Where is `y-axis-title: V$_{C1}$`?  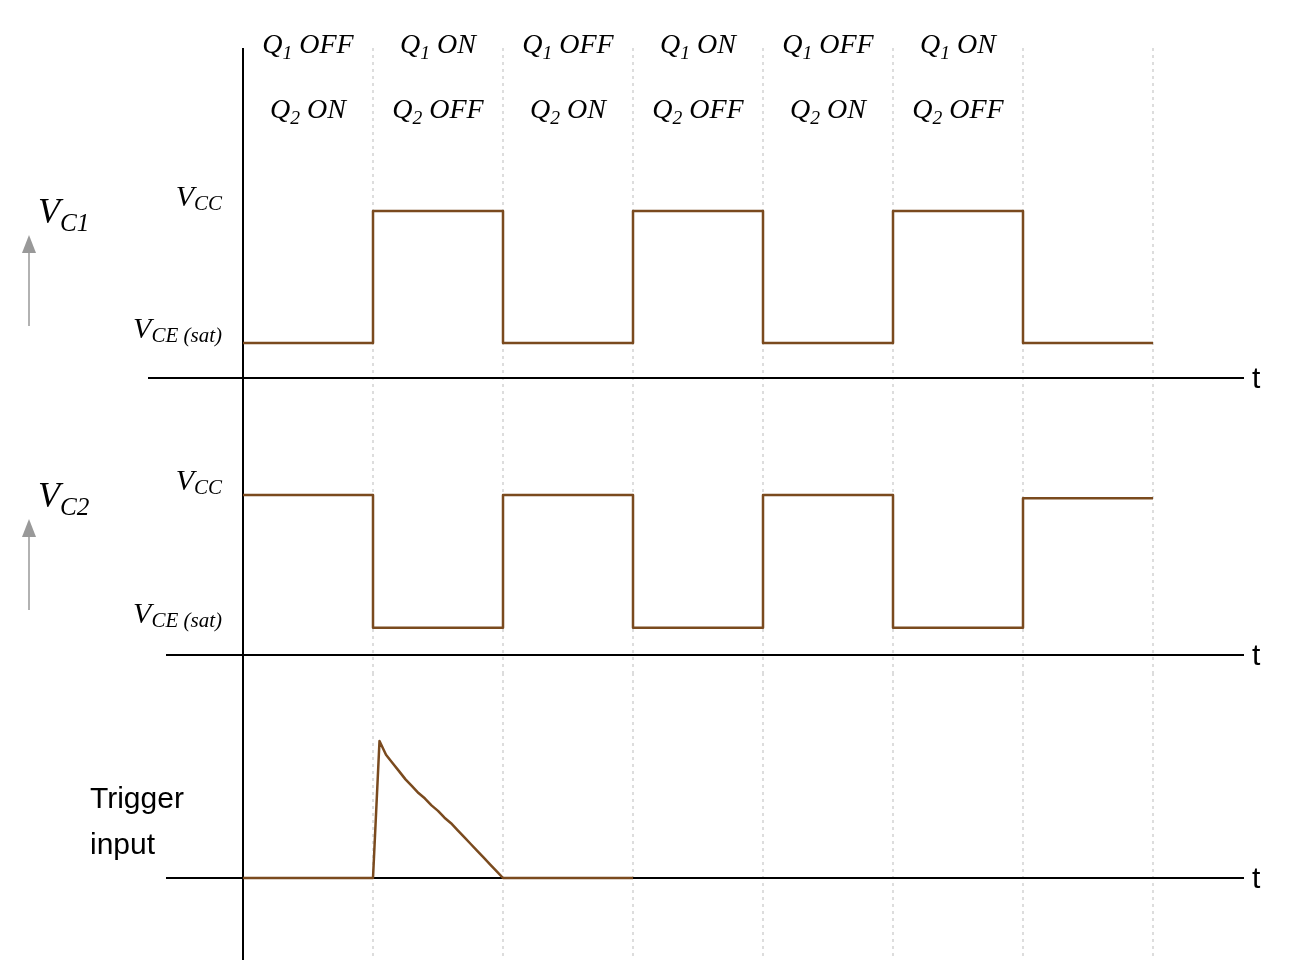
y-axis-title: V$_{C1}$ is located at coordinates (64, 213).